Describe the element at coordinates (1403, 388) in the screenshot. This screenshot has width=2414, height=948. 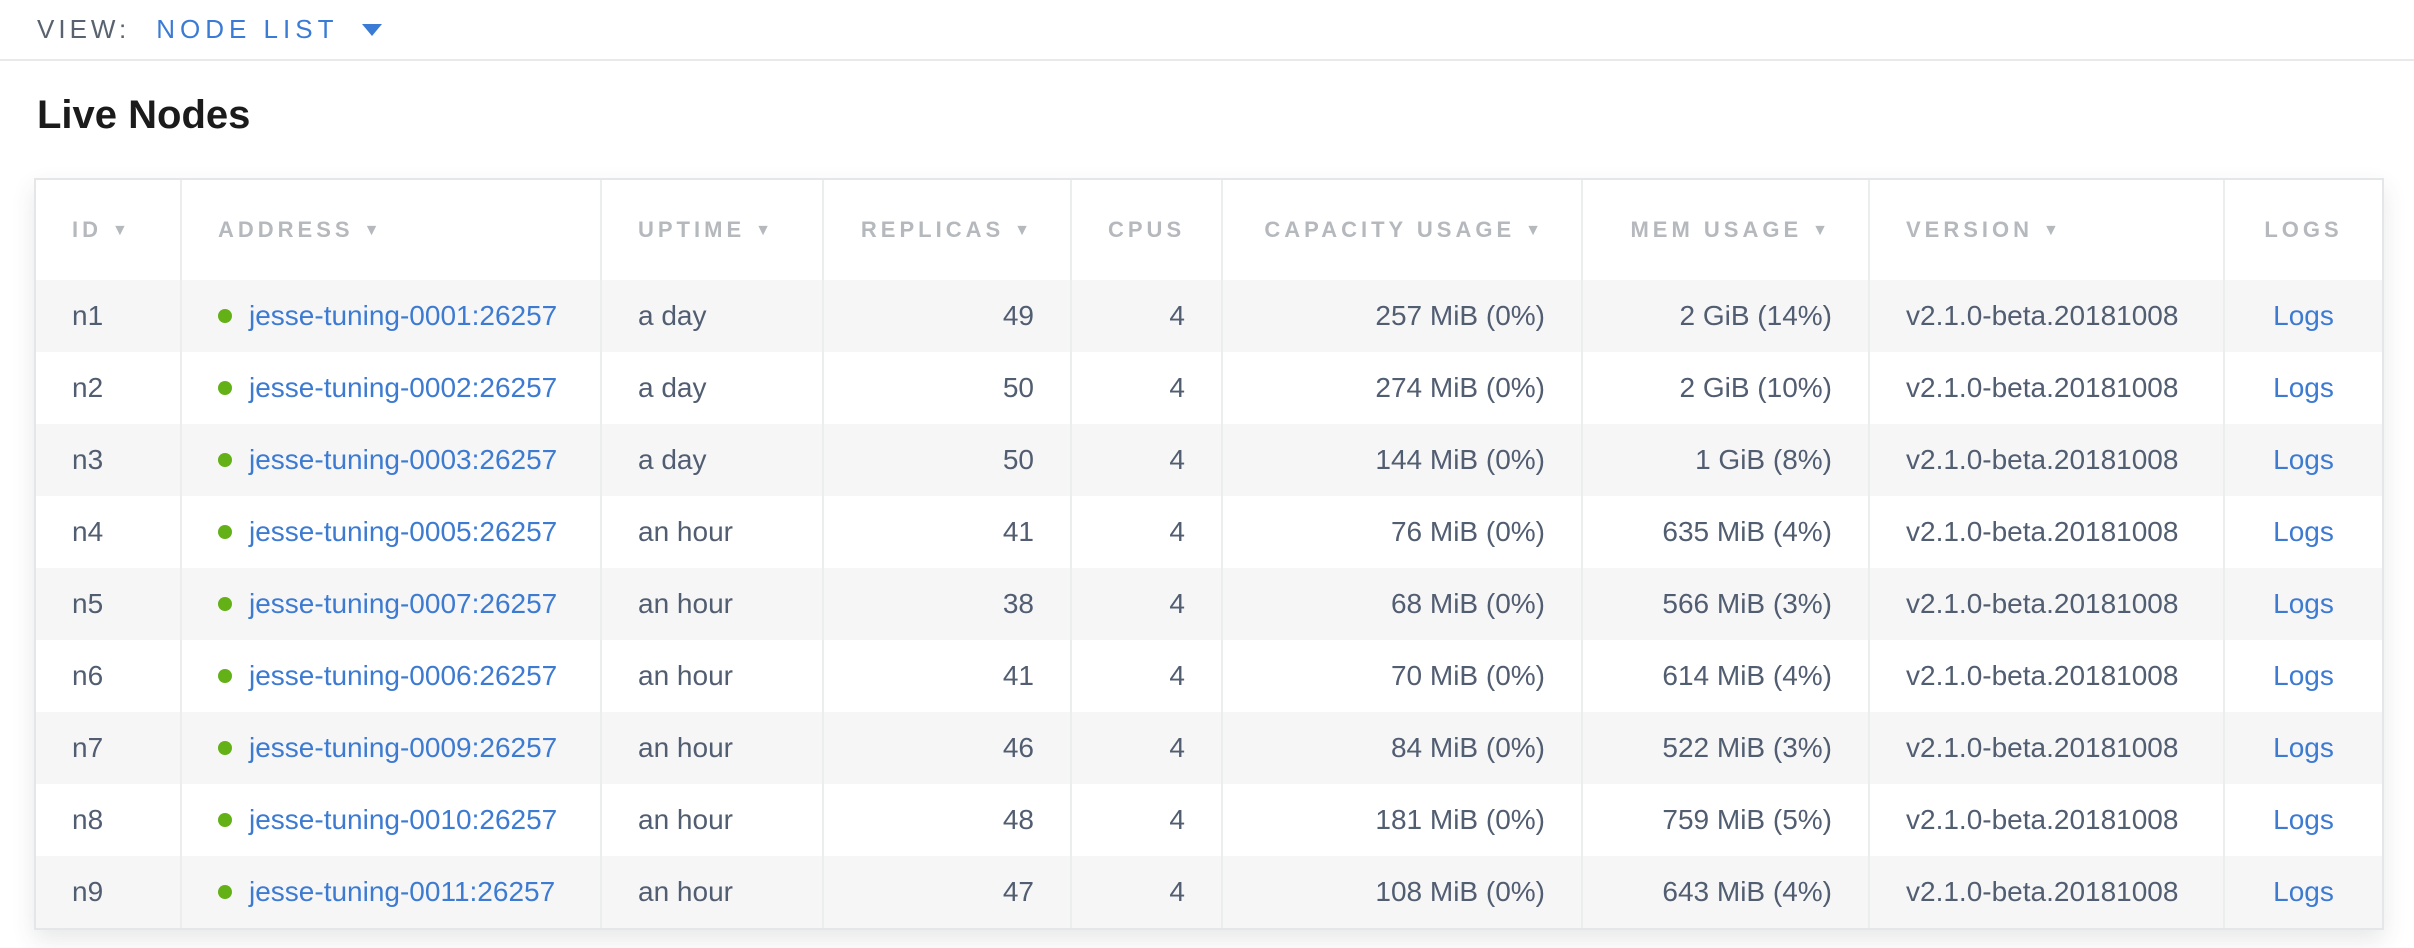
I see `capacity-usage-cell: 274 MiB (0%)` at that location.